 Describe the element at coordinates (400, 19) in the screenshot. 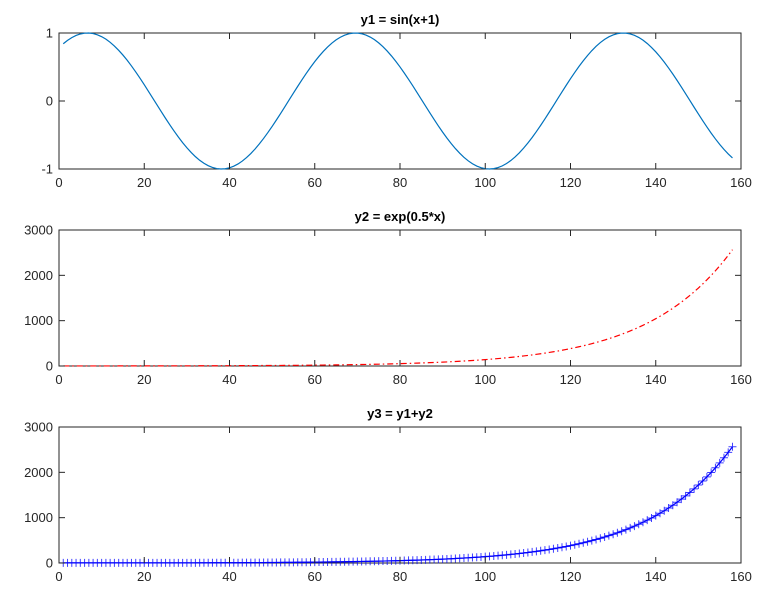

I see `chart-title: y1 = sin(x+1)` at that location.